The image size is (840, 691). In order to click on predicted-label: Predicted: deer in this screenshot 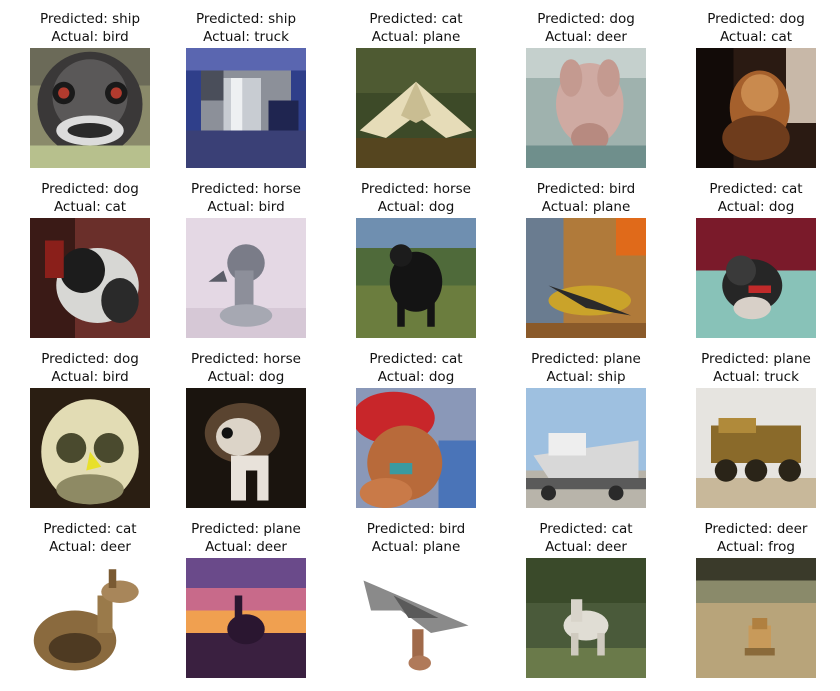, I will do `click(756, 529)`.